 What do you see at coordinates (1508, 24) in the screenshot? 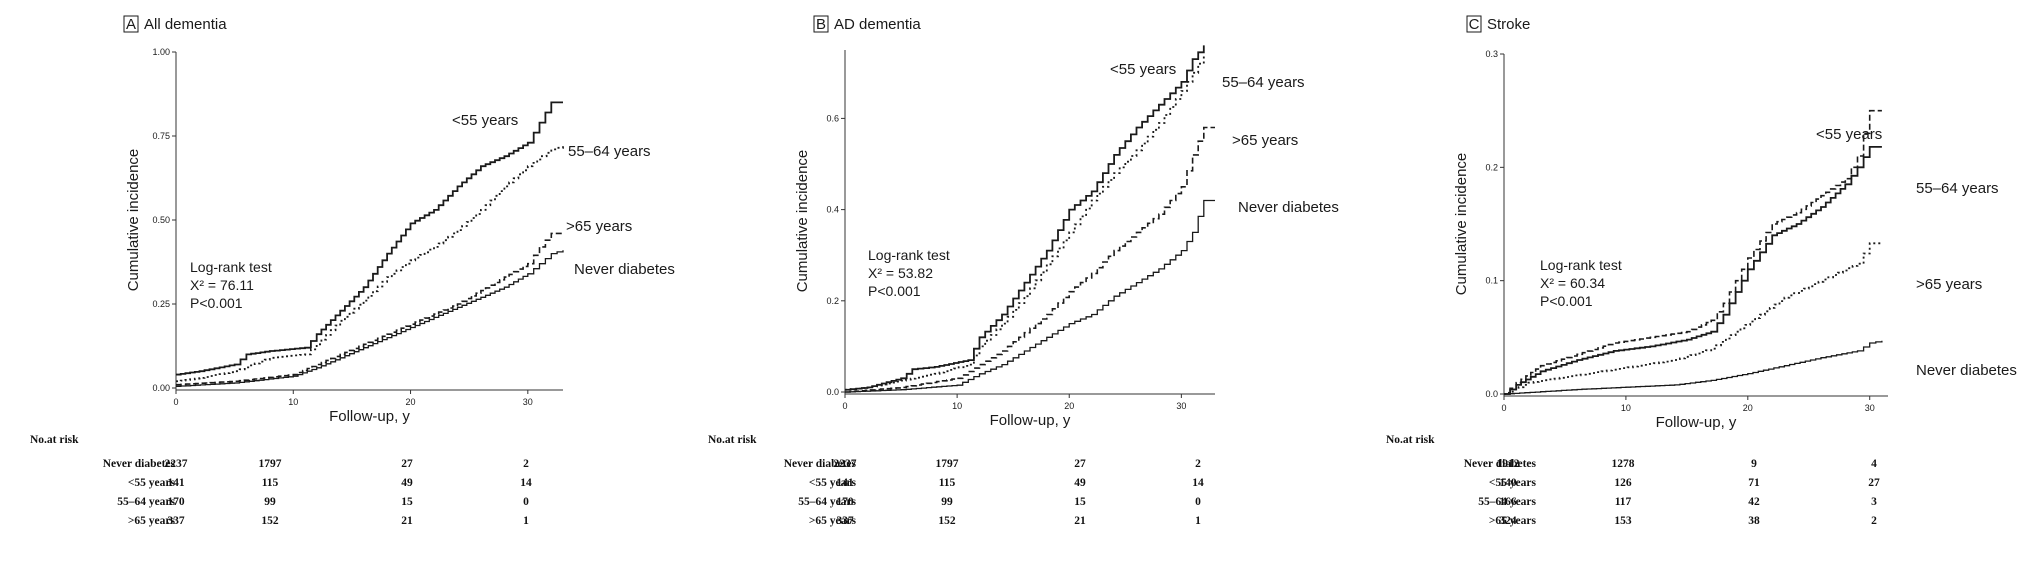
I see `panel-title: Stroke` at bounding box center [1508, 24].